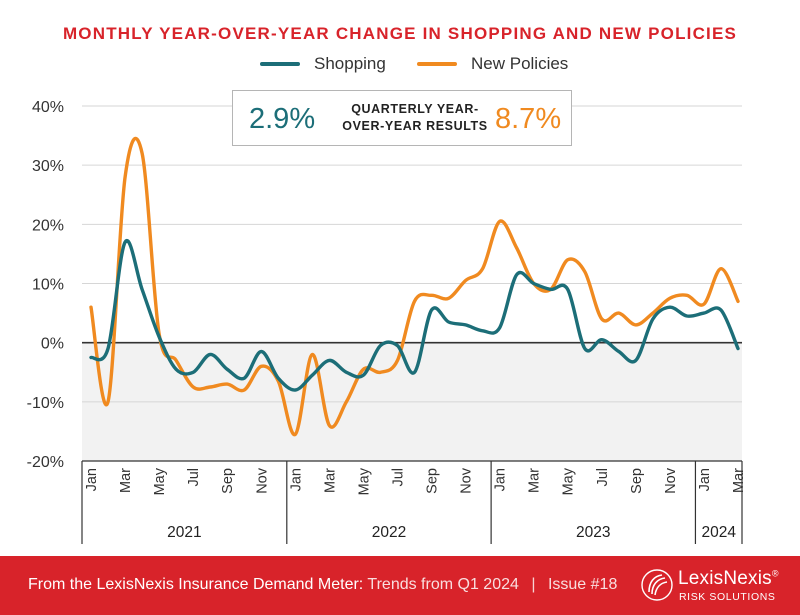 This screenshot has height=615, width=800. Describe the element at coordinates (657, 585) in the screenshot. I see `lexisnexis-logo-icon` at that location.